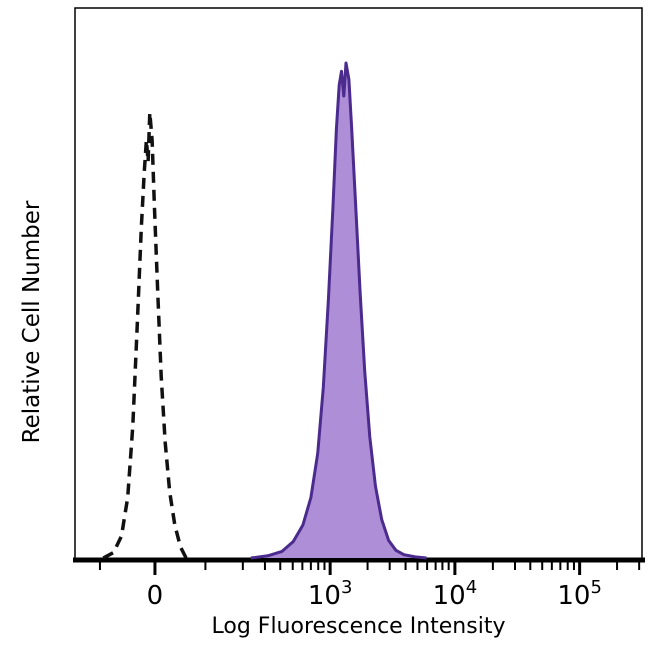 The height and width of the screenshot is (650, 650). What do you see at coordinates (579, 594) in the screenshot?
I see `x-tick-label: 105` at bounding box center [579, 594].